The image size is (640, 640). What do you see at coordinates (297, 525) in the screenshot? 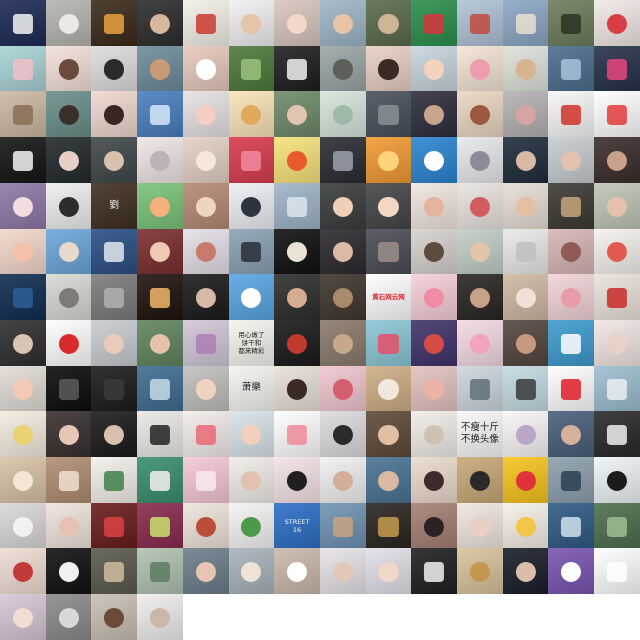
I see `avatar-tile: STREET 16` at bounding box center [297, 525].